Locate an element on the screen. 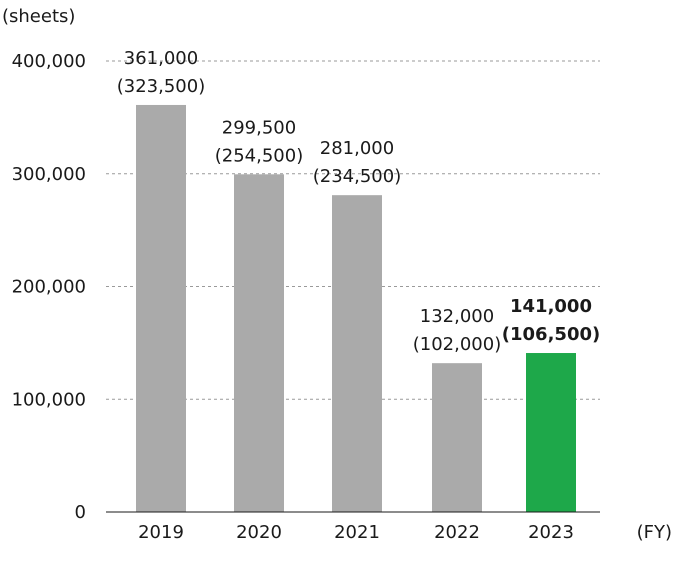 The image size is (675, 571). secondary-value-label-2020: (254,500) is located at coordinates (259, 155).